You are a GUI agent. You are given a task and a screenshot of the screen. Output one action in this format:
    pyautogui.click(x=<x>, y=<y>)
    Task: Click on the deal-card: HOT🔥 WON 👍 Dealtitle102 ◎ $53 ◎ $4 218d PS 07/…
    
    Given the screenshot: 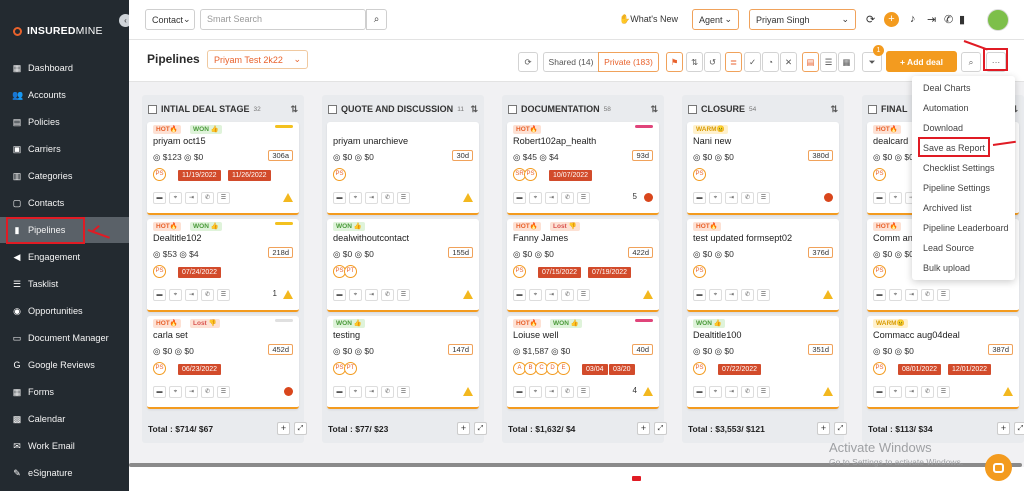 What is the action you would take?
    pyautogui.click(x=223, y=265)
    